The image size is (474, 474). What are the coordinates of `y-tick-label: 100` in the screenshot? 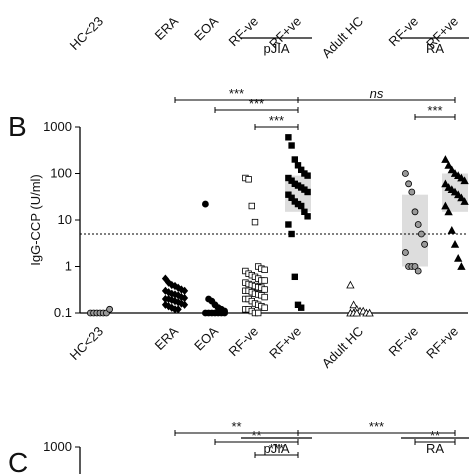 It's located at (61, 173).